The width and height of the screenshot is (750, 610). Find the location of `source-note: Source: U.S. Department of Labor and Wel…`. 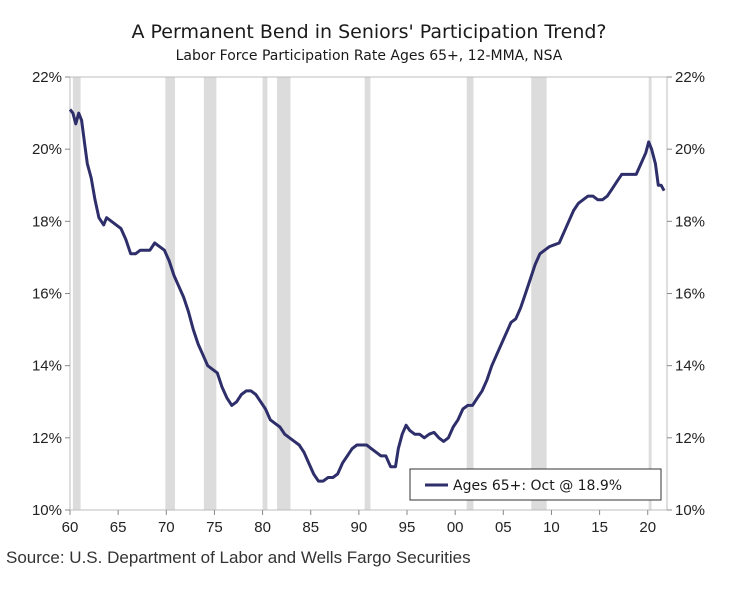

source-note: Source: U.S. Department of Labor and Wel… is located at coordinates (238, 557).